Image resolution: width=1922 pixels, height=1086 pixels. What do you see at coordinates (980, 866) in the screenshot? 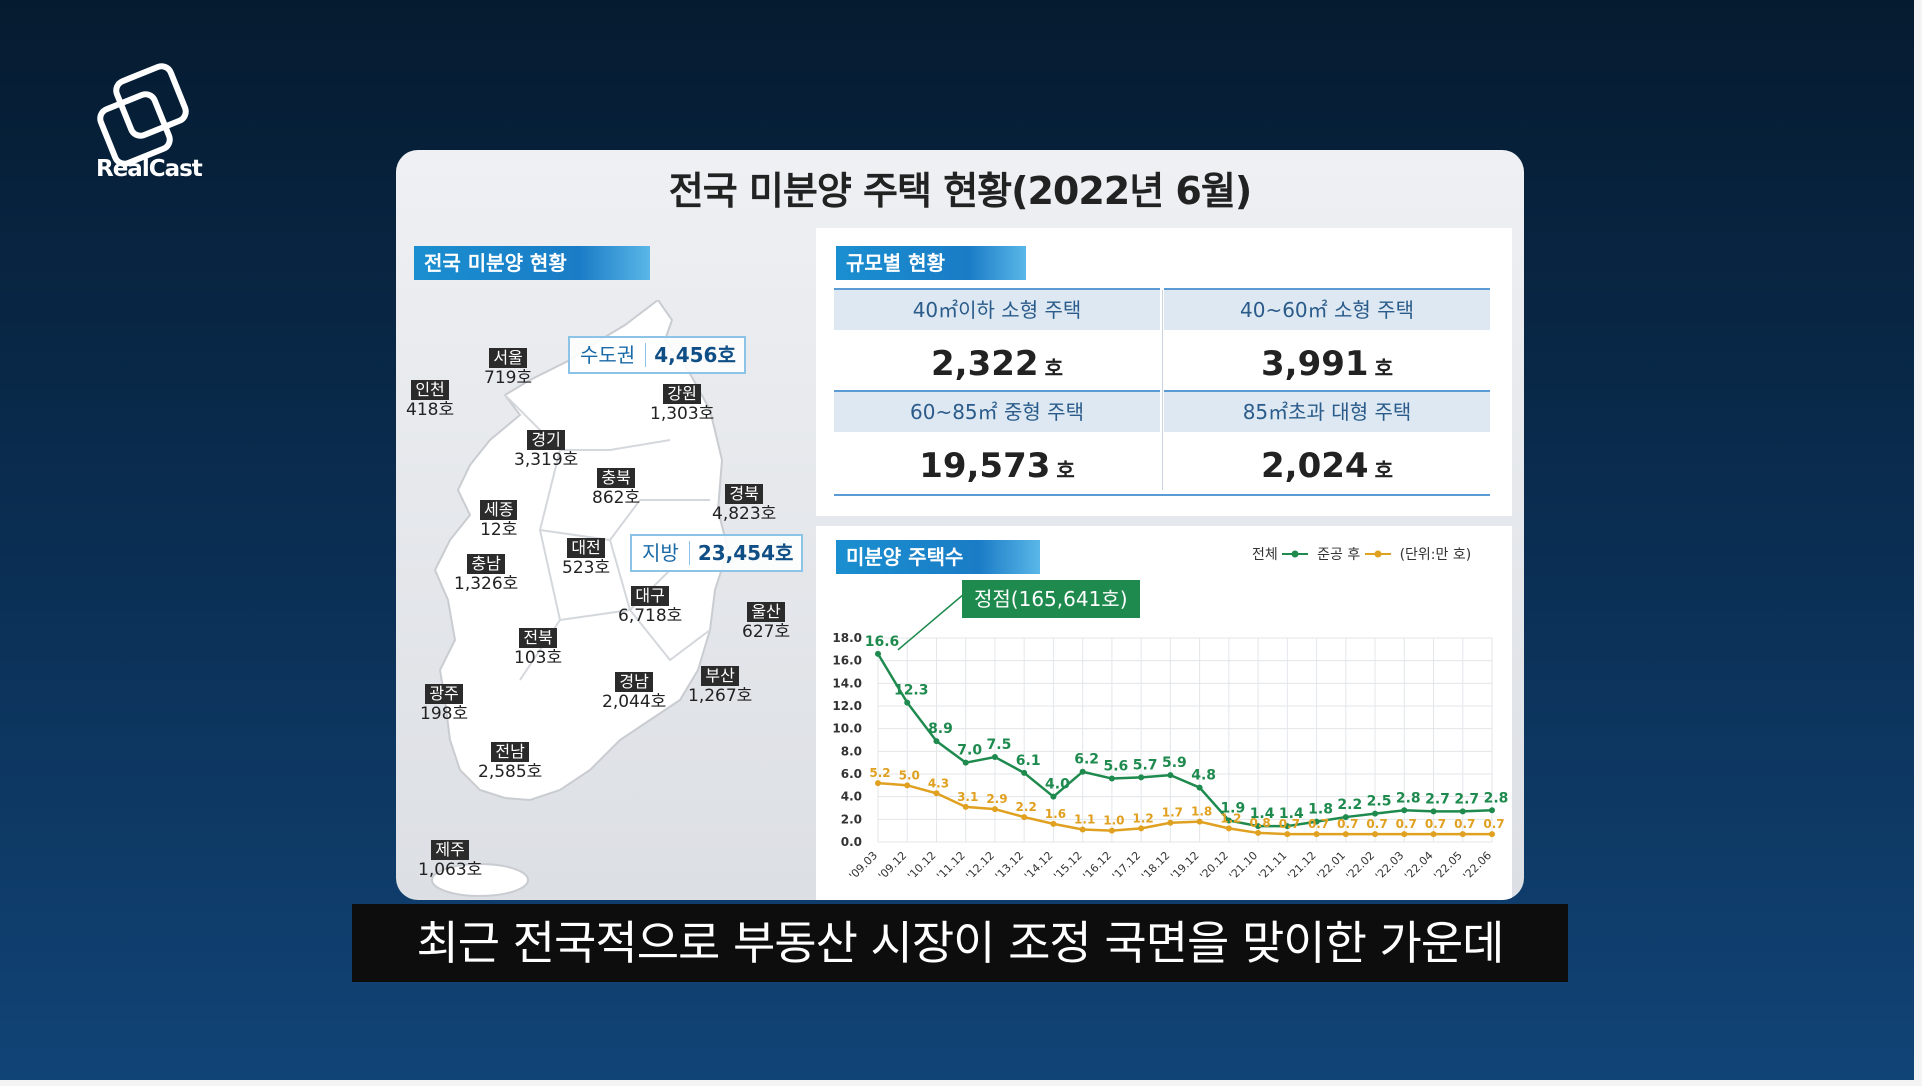
I see `x-tick-label: '12.12` at bounding box center [980, 866].